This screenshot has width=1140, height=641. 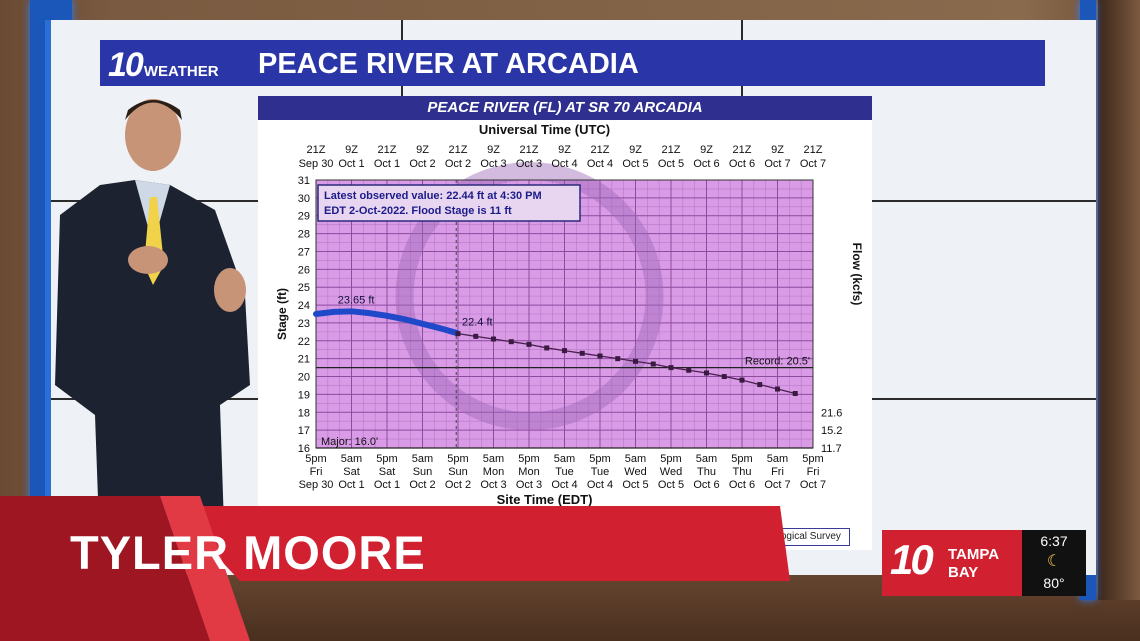 I want to click on y-tick-label: 30, so click(x=304, y=199).